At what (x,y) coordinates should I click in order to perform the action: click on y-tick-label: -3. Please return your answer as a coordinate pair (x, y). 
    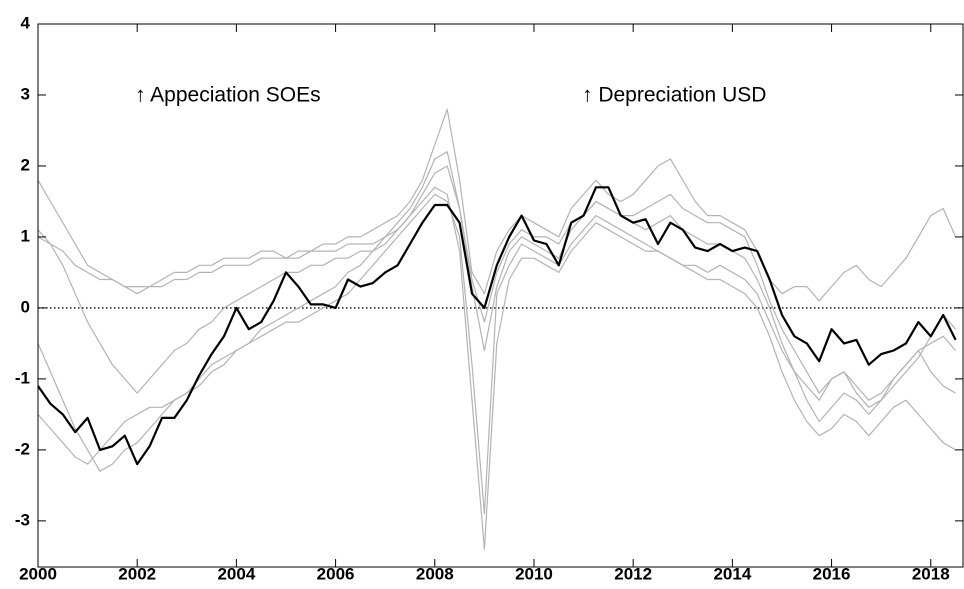
    Looking at the image, I should click on (22, 519).